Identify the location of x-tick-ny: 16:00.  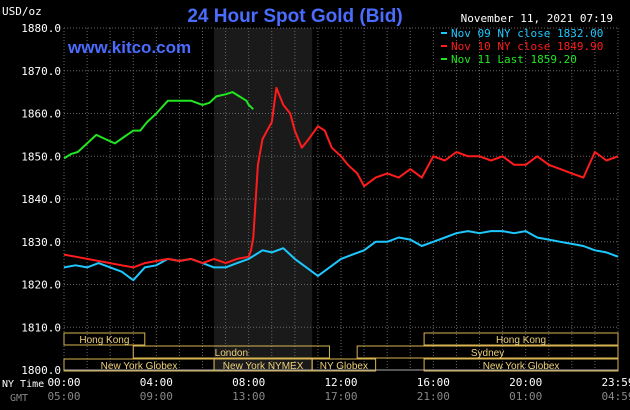
(433, 382).